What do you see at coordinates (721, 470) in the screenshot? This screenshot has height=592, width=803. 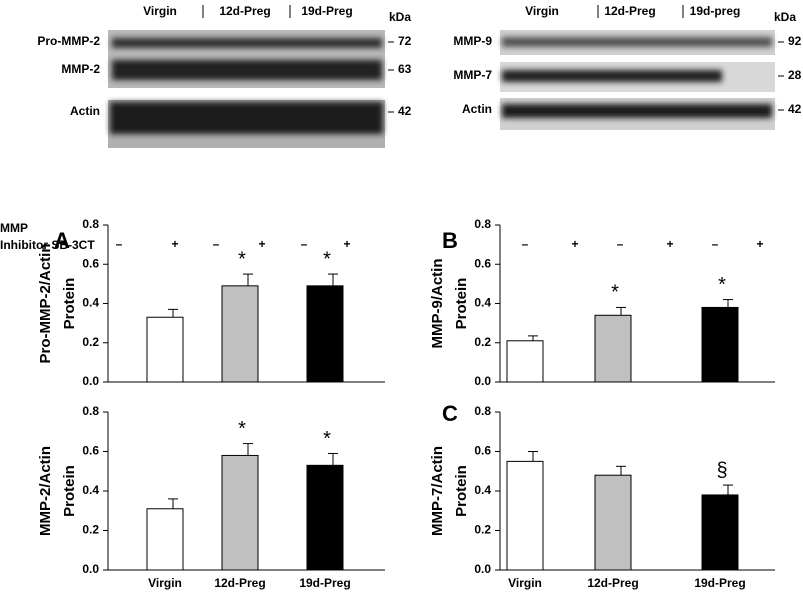 I see `annotation: §` at bounding box center [721, 470].